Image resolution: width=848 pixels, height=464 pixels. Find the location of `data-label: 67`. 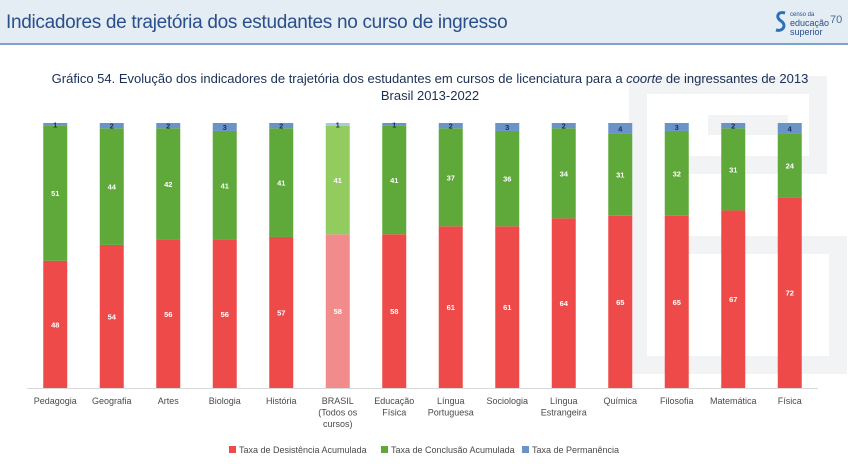

data-label: 67 is located at coordinates (733, 299).